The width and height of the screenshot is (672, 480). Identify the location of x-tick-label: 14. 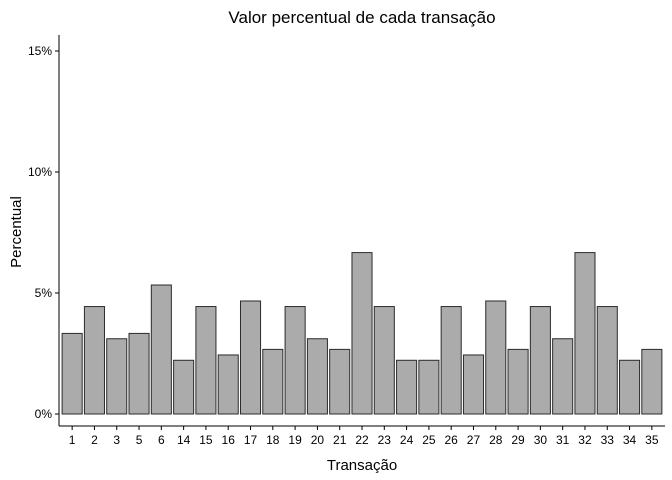
(184, 440).